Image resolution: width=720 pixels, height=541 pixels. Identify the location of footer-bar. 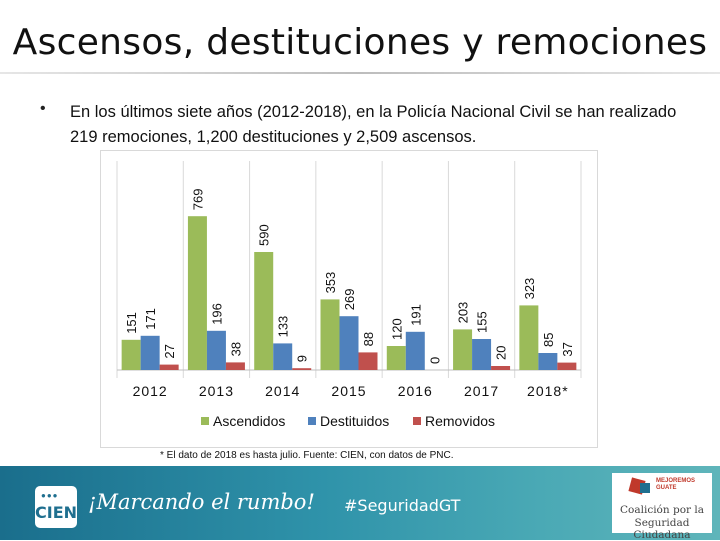
(360, 503).